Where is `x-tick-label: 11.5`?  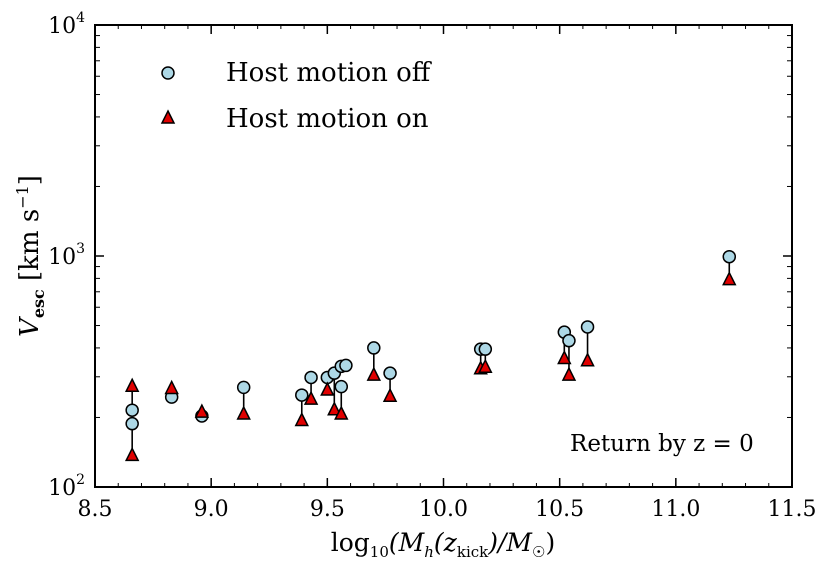 x-tick-label: 11.5 is located at coordinates (792, 509).